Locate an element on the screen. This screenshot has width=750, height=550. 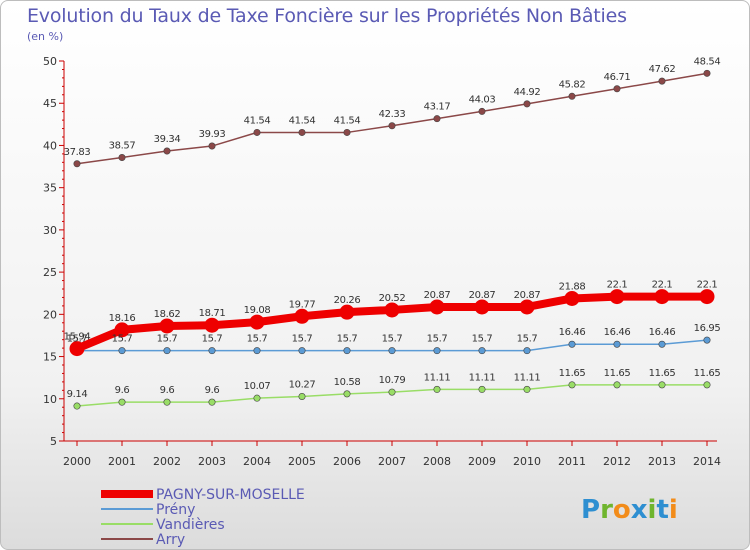
data-label: 15.94 is located at coordinates (77, 337).